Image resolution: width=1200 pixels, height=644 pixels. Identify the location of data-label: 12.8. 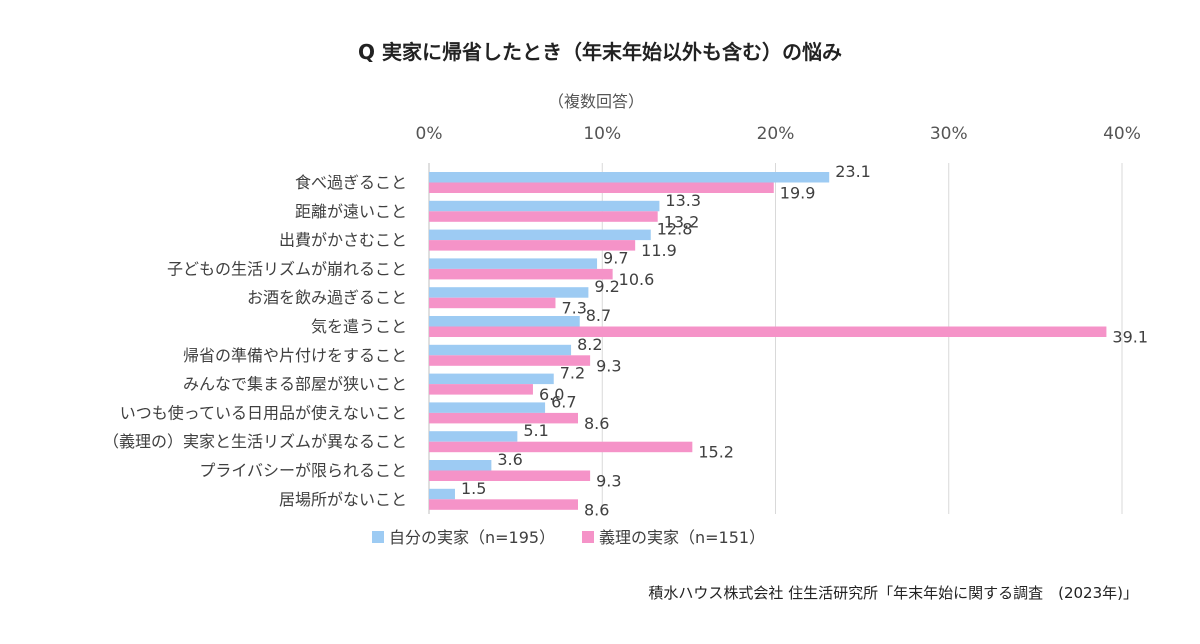
(675, 229).